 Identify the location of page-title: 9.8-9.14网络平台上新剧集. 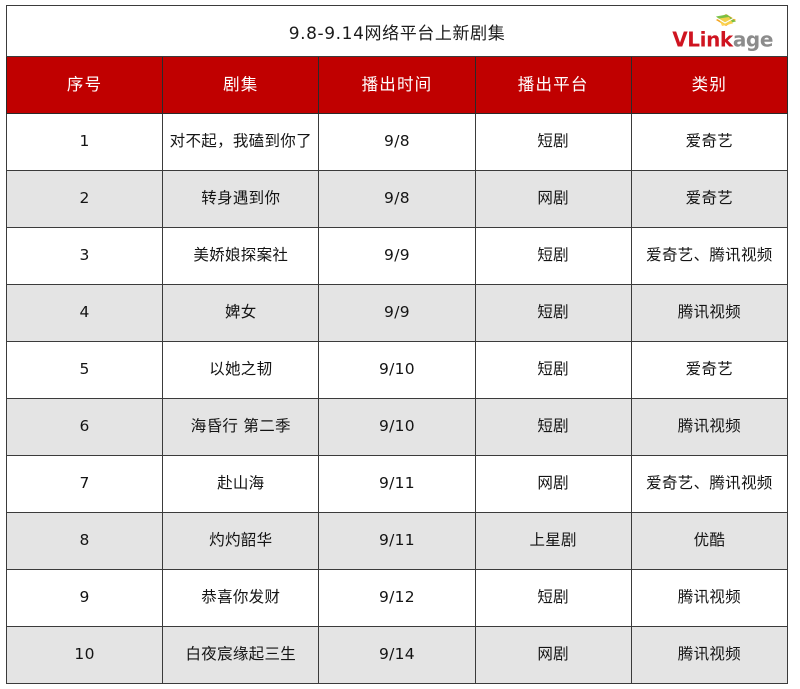
(397, 33).